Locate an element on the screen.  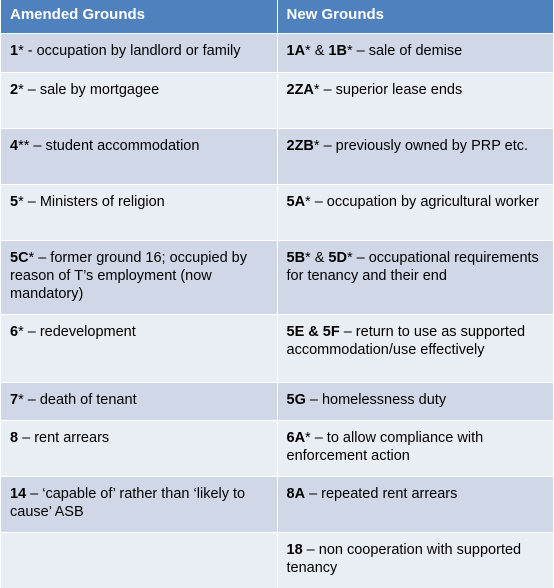
amended-cell: 7* – death of tenant is located at coordinates (139, 400).